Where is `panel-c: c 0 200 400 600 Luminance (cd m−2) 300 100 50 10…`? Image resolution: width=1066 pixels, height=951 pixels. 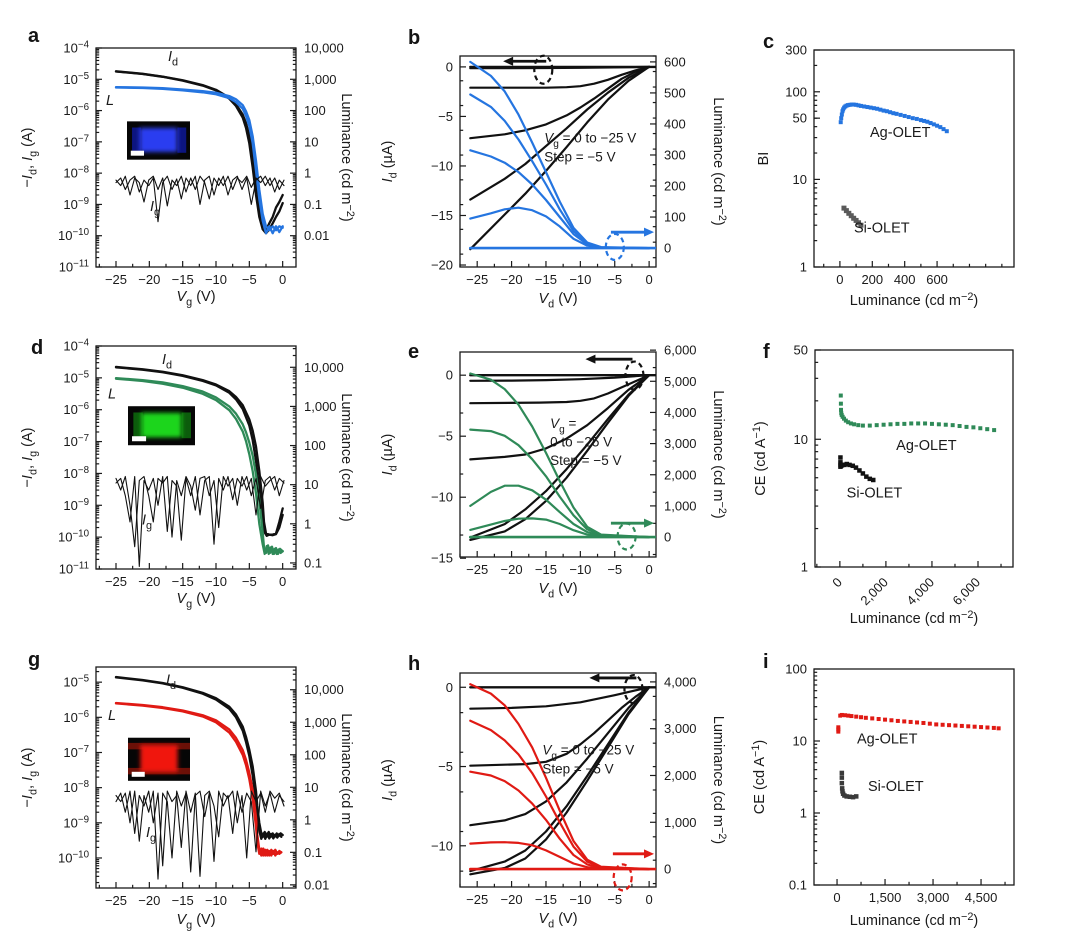 panel-c: c 0 200 400 600 Luminance (cd m−2) 300 100 50 10… is located at coordinates (898, 170).